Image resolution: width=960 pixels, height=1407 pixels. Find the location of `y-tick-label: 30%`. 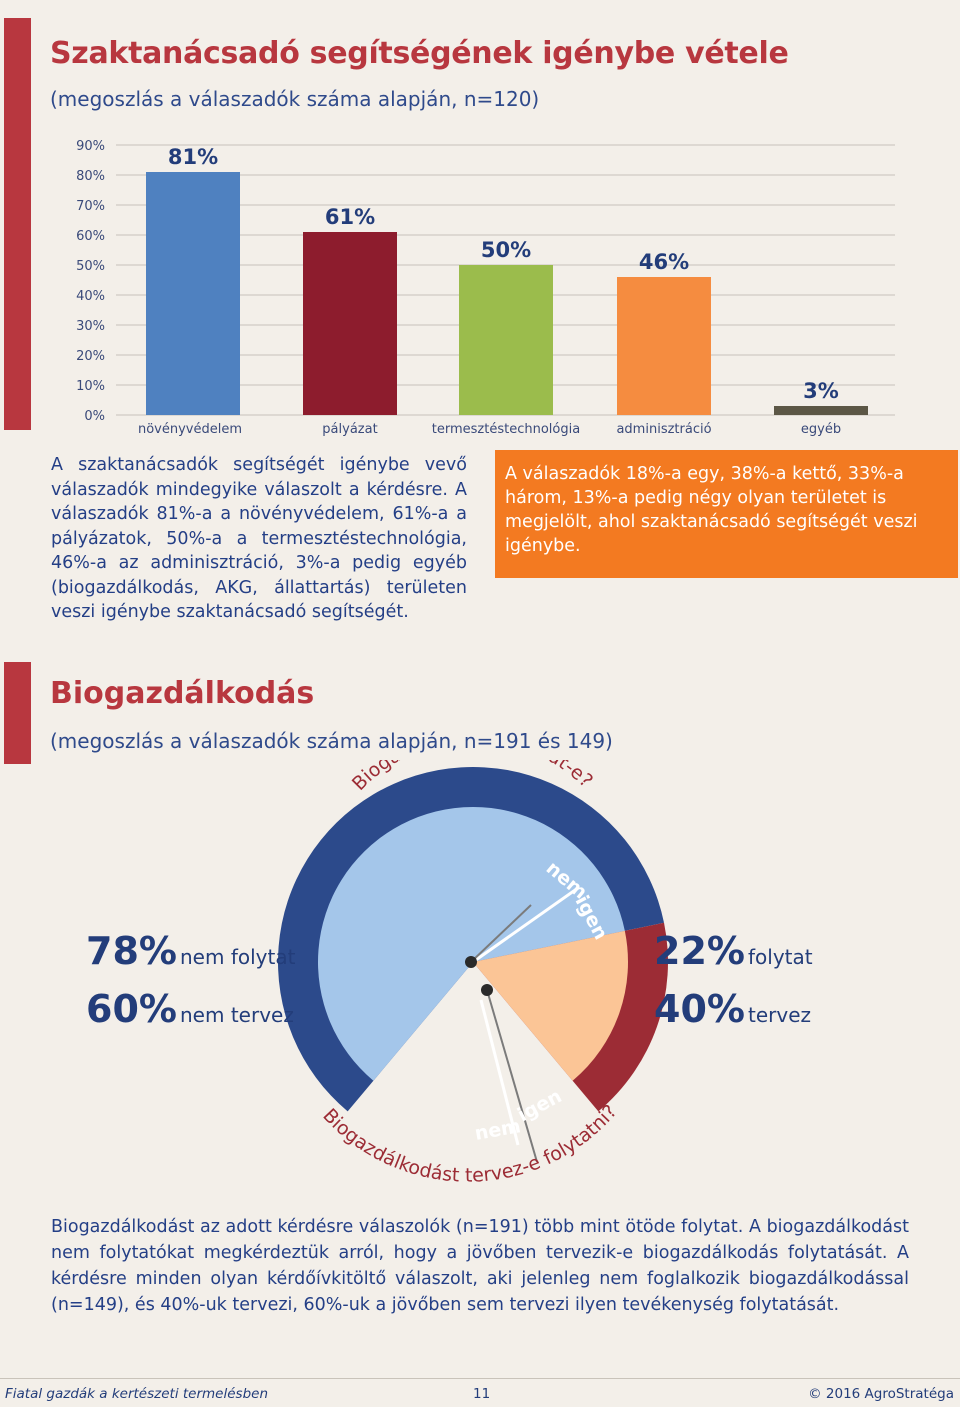

y-tick-label: 30% is located at coordinates (90, 326).